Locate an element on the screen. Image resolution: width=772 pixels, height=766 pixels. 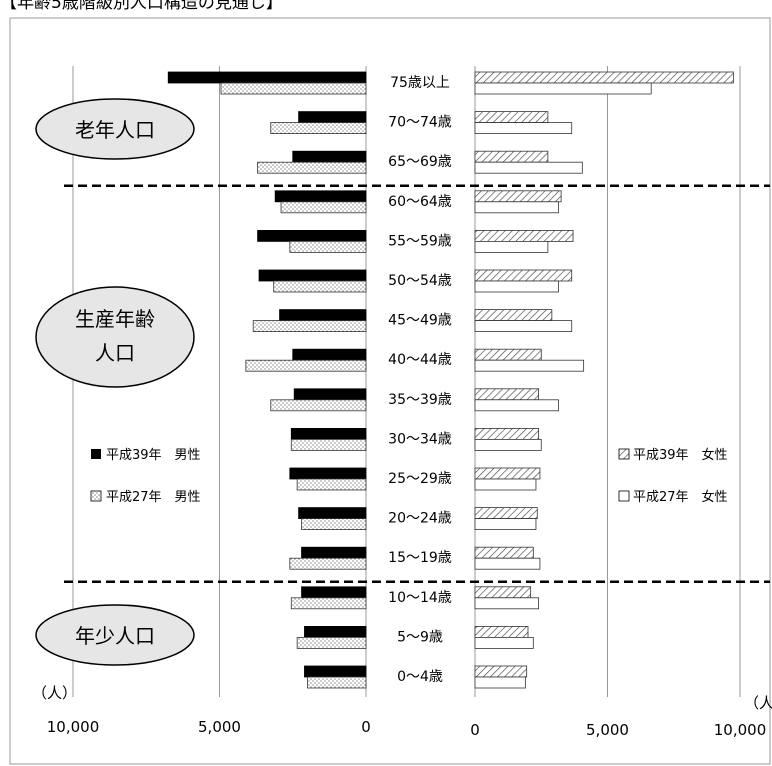
right-tick-label: 0 is located at coordinates (475, 730).